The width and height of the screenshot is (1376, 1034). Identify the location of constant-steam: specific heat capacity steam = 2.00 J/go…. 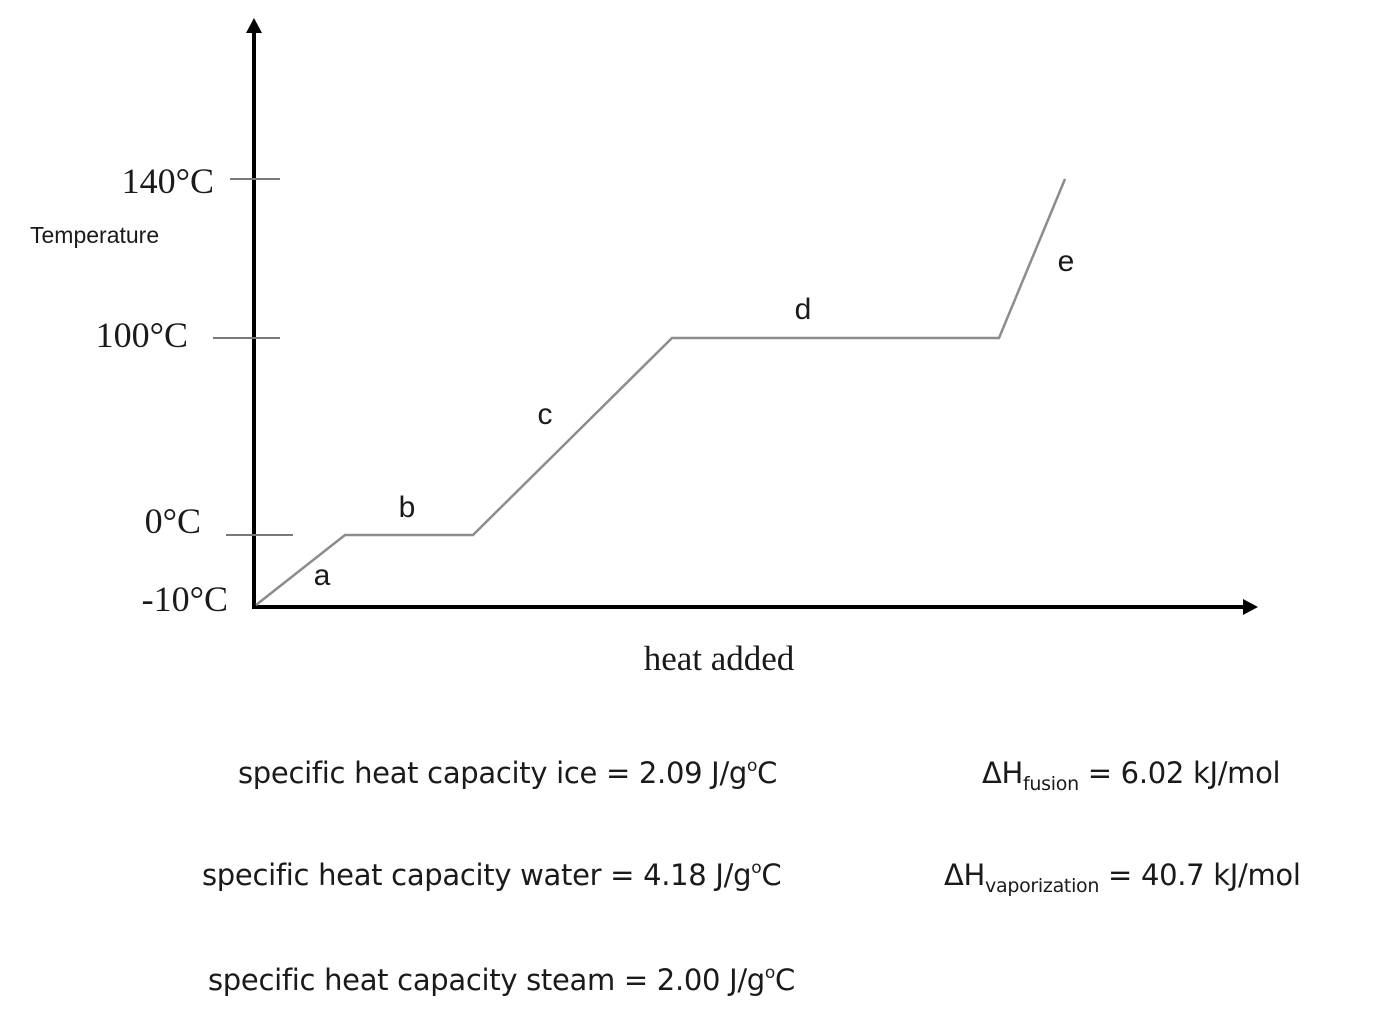
(501, 980).